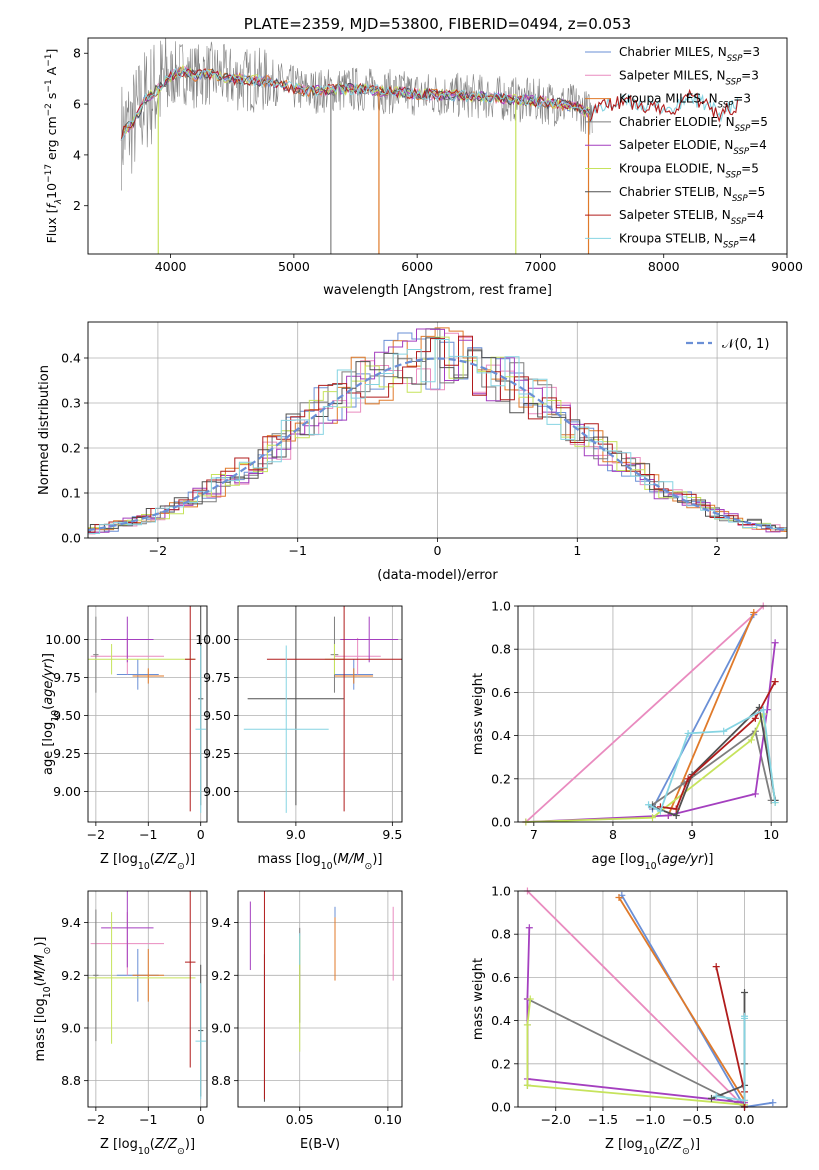 The height and width of the screenshot is (1170, 819). What do you see at coordinates (71, 403) in the screenshot?
I see `y-tick-label: 0.3` at bounding box center [71, 403].